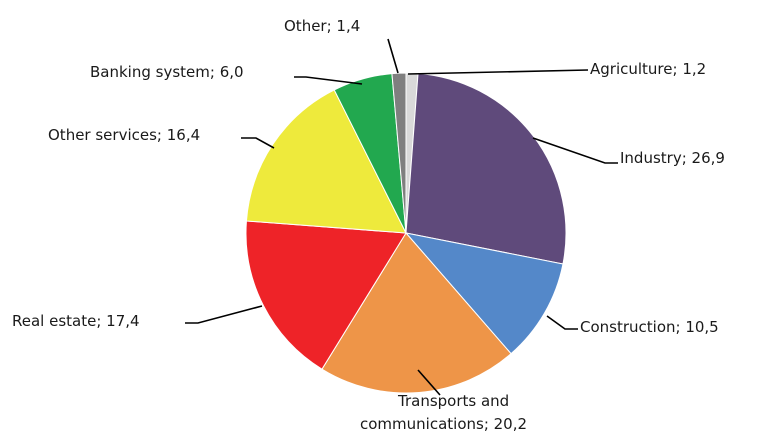  Describe the element at coordinates (498, 72) in the screenshot. I see `leader-line-agriculture` at that location.